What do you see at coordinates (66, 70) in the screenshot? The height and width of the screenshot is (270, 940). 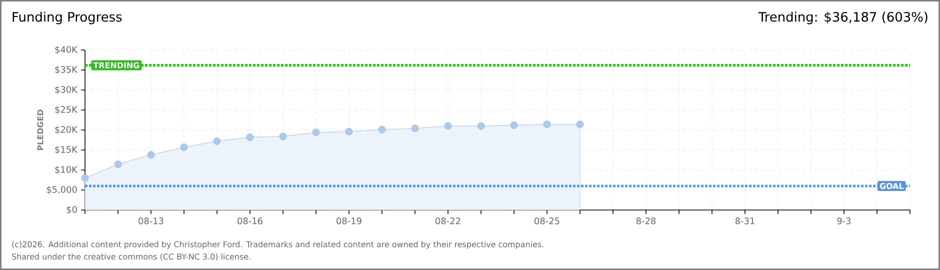 I see `y-tick-label: $35K` at bounding box center [66, 70].